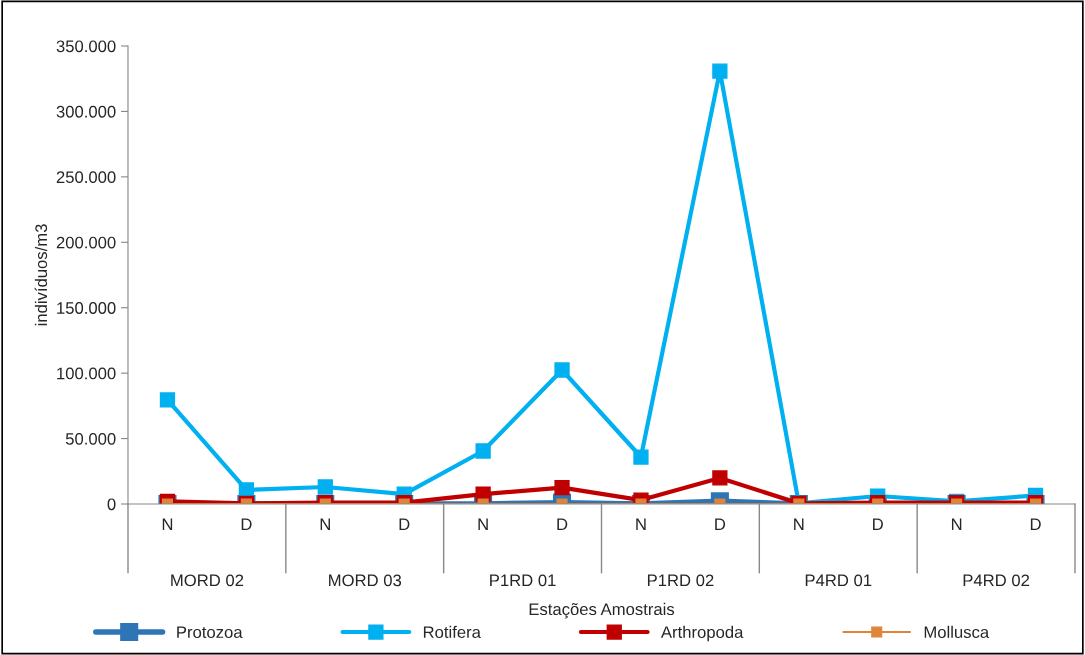 This screenshot has height=655, width=1085. I want to click on legend-label: Mollusca, so click(957, 632).